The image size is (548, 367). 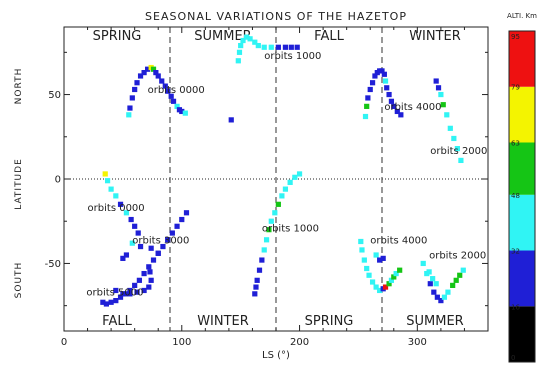 What do you see at coordinates (515, 307) in the screenshot?
I see `colorbar-tick-label: 16` at bounding box center [515, 307].